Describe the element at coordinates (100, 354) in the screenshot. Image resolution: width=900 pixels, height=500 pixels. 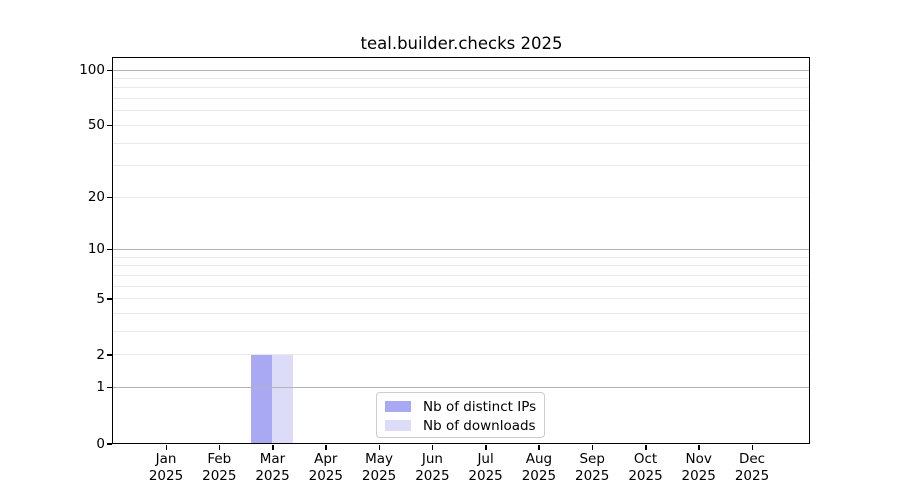
I see `y-tick-label: 2` at that location.